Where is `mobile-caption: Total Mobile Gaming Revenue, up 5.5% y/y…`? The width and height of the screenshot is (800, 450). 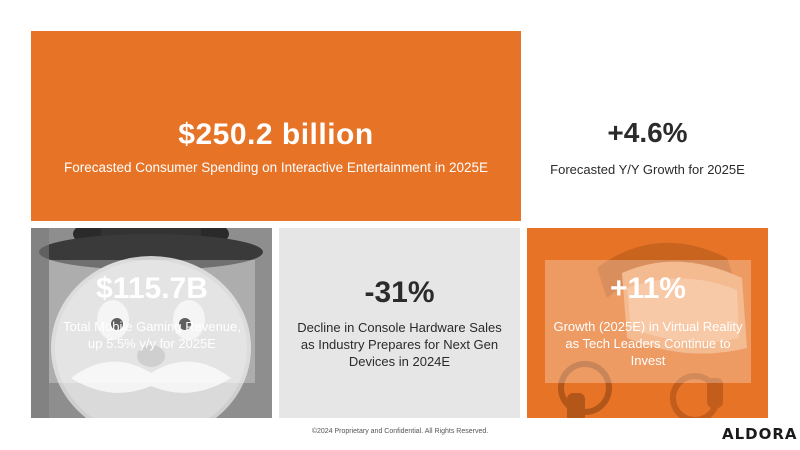 mobile-caption: Total Mobile Gaming Revenue, up 5.5% y/y… is located at coordinates (152, 335).